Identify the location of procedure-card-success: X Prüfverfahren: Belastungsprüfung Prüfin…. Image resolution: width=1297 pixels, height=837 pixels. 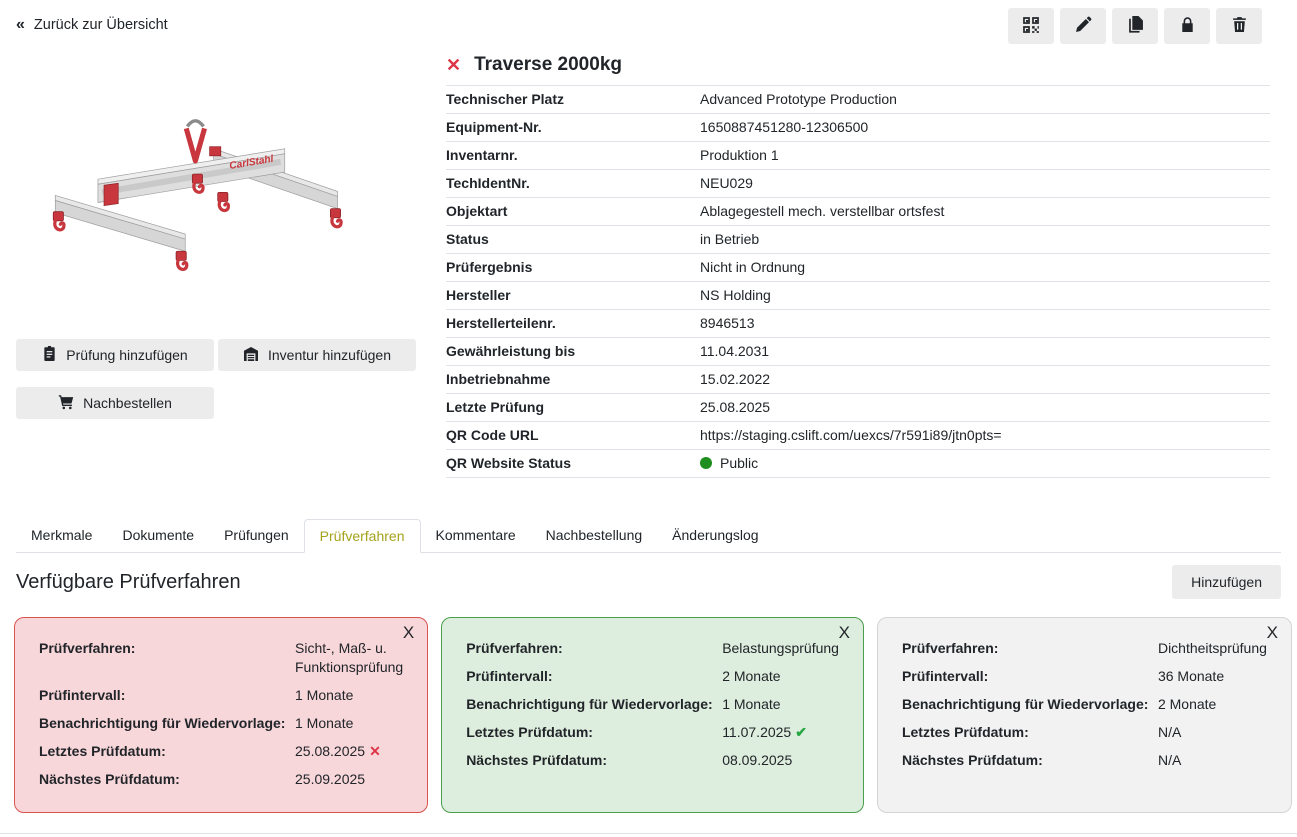
(652, 715).